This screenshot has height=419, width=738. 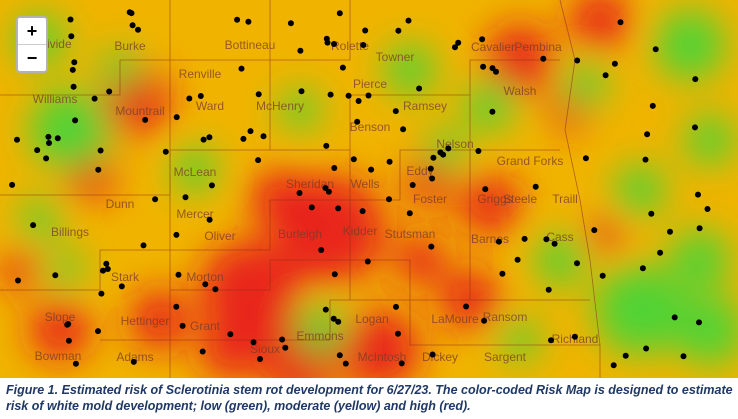 I want to click on county-label: Cass, so click(x=559, y=237).